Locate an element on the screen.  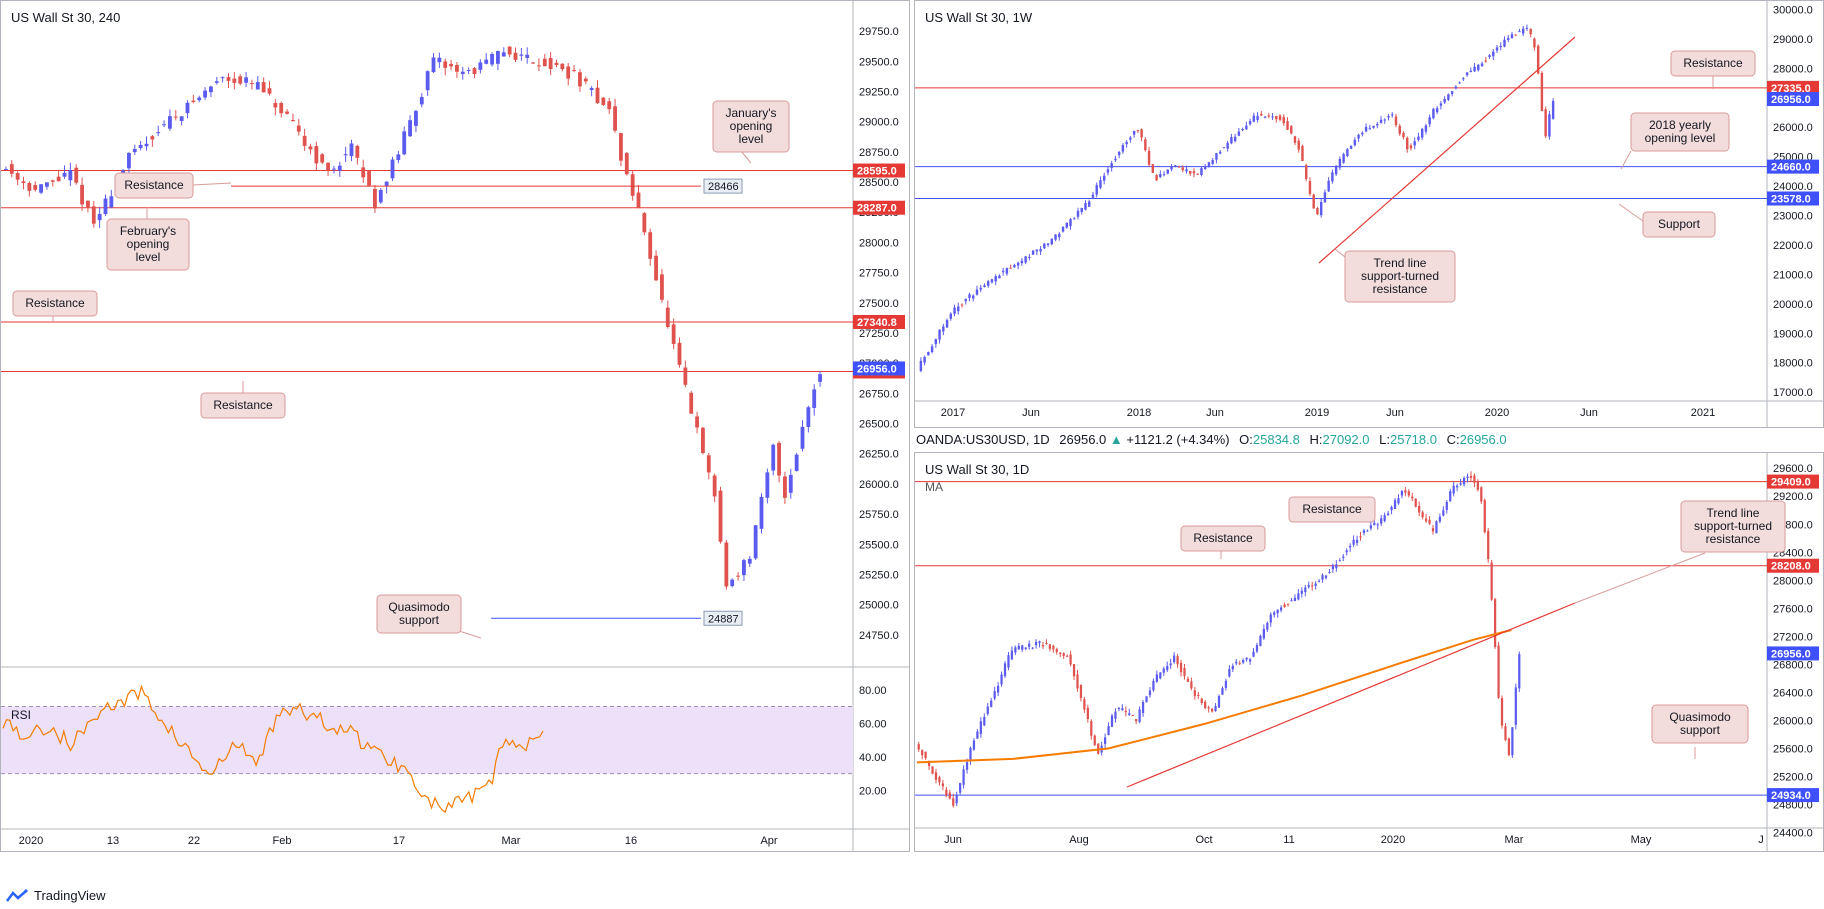
resistance-level-label: 29409.0 is located at coordinates (1791, 483).